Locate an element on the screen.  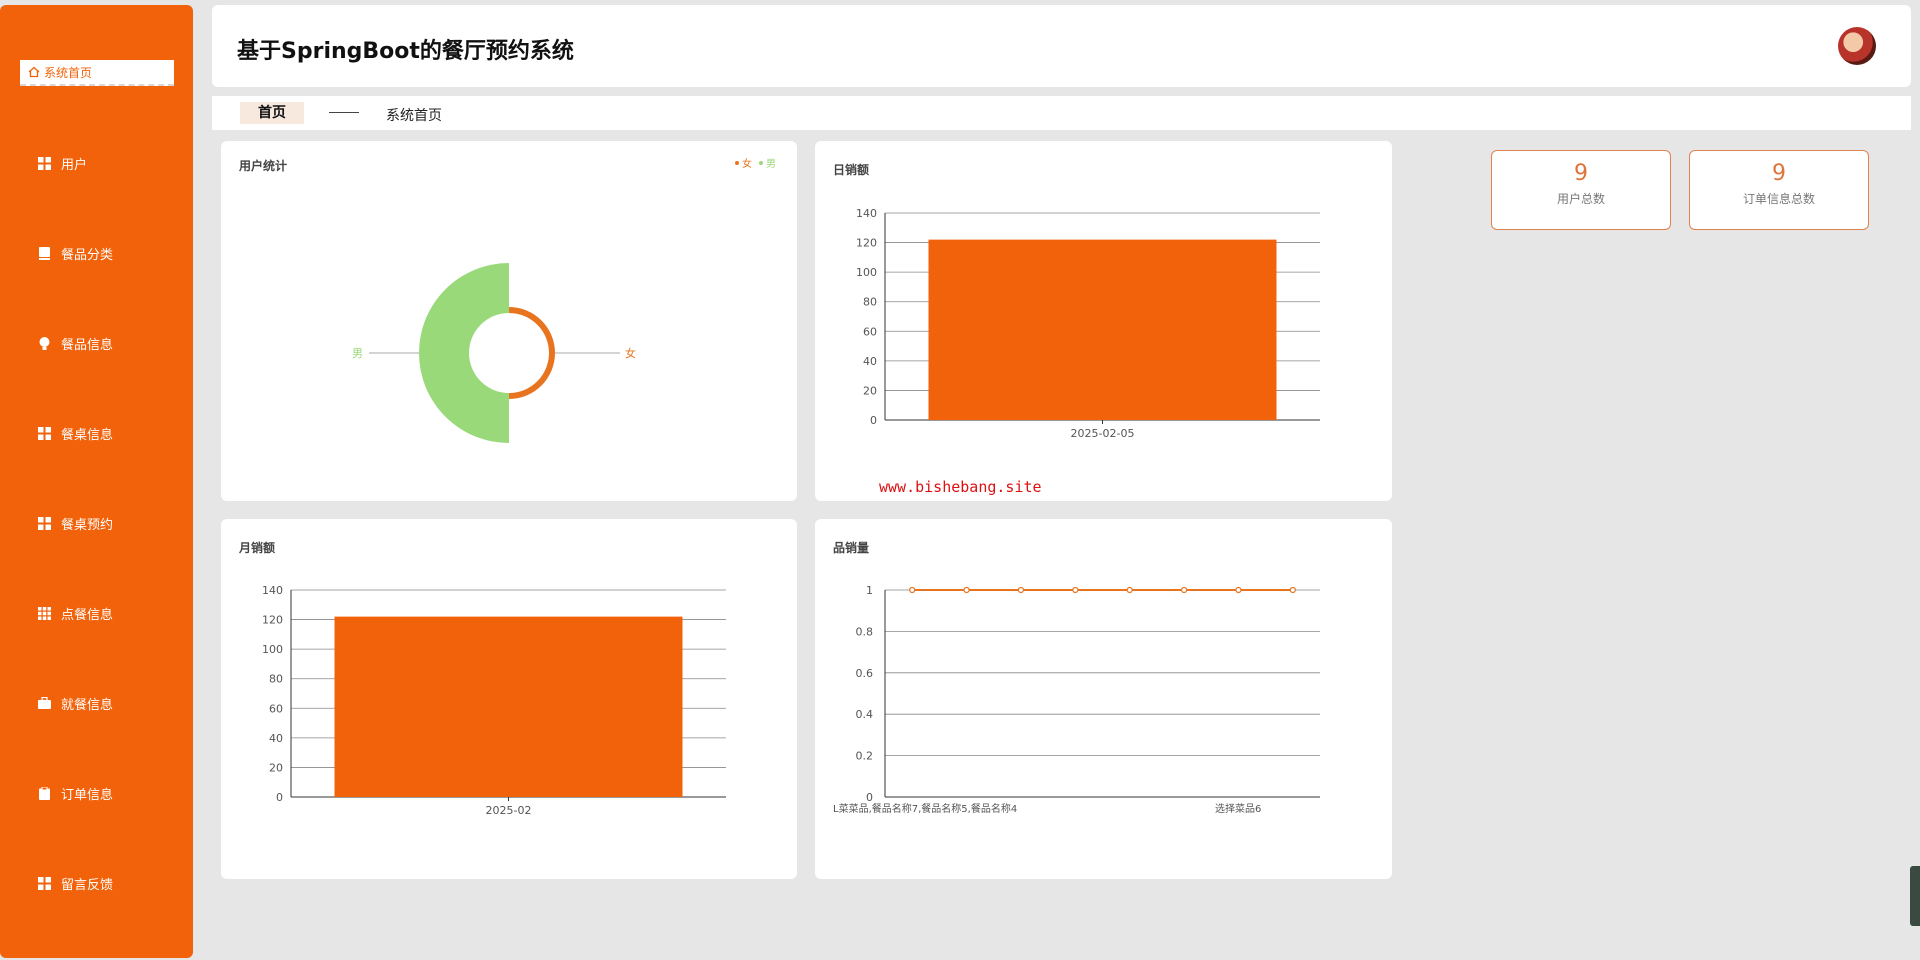
stat-label: 订单信息总数 is located at coordinates (1778, 199).